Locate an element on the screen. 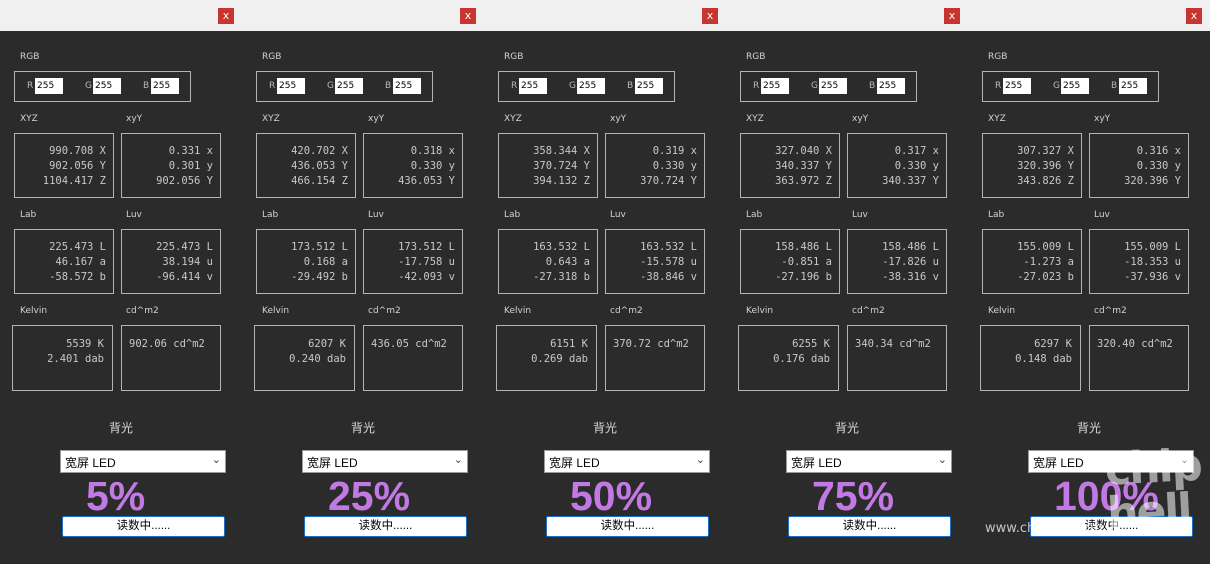 The height and width of the screenshot is (564, 1210). b-label: B is located at coordinates (388, 86).